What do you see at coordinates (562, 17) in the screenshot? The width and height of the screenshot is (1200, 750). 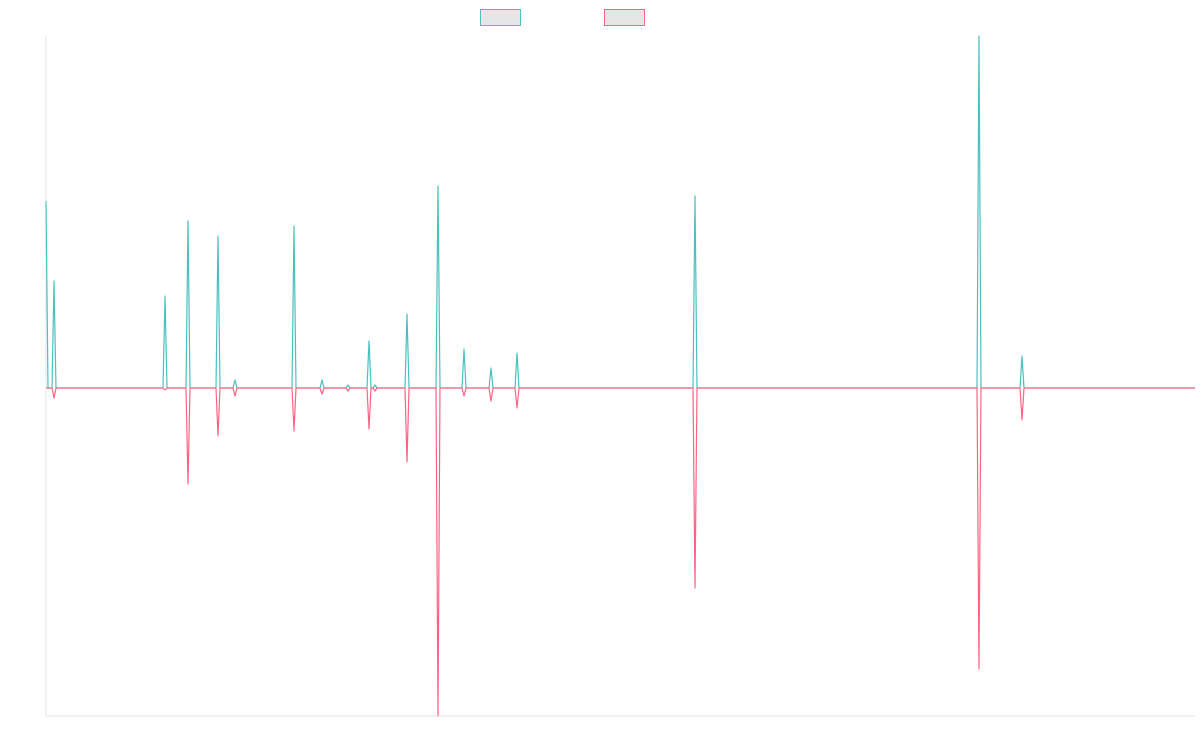 I see `legend` at bounding box center [562, 17].